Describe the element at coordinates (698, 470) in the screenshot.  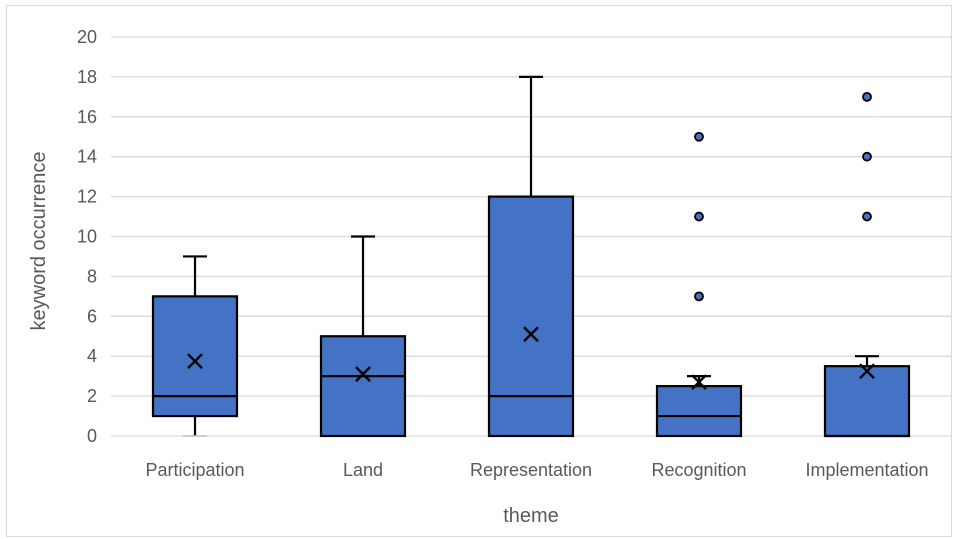
I see `x-tick-label-recognition: Recognition` at that location.